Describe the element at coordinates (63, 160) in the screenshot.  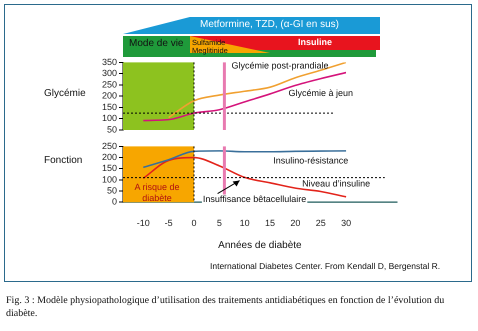
I see `y-axis-title: Fonction` at that location.